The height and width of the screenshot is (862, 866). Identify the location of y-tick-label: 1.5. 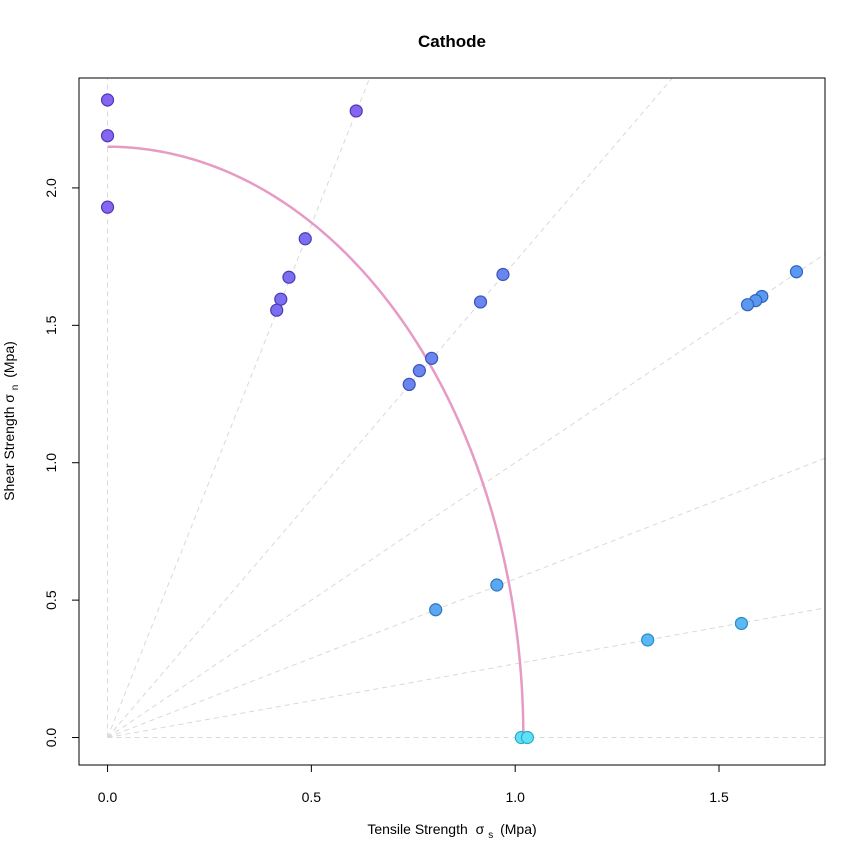
(51, 325).